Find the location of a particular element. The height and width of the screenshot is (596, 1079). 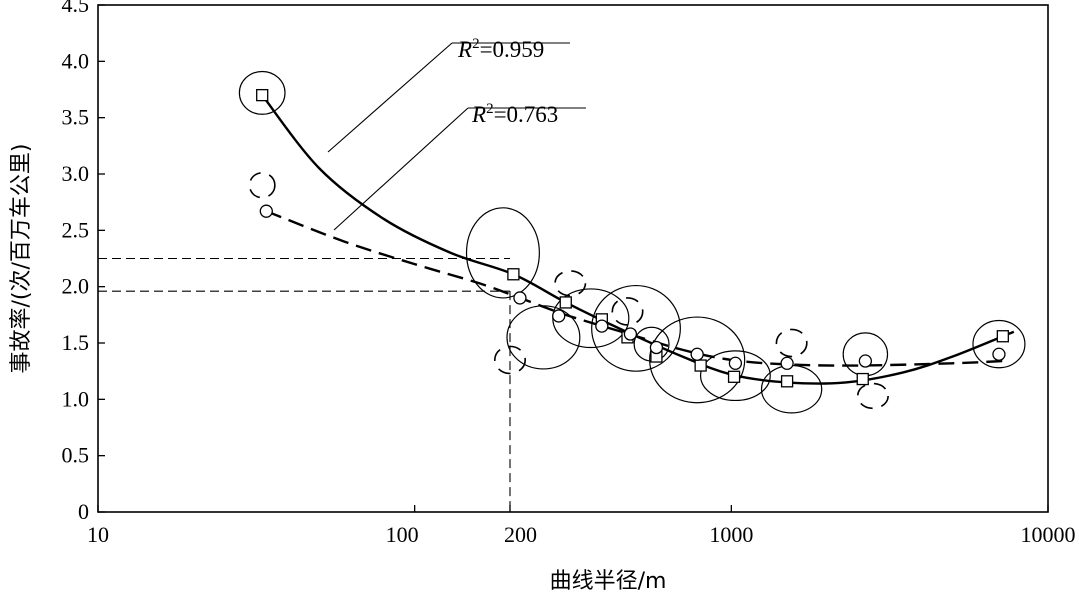

x-tick-label: 200 is located at coordinates (520, 534).